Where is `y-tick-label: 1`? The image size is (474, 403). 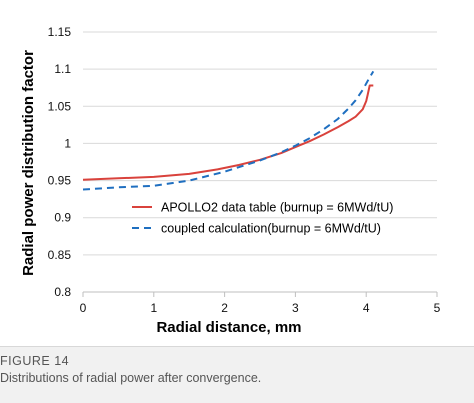
y-tick-label: 1 is located at coordinates (67, 143).